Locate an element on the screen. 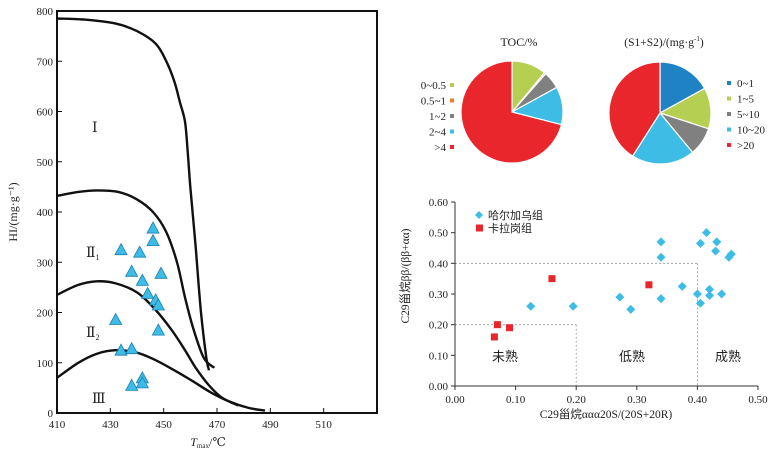  pie-legend-label: 1~2 is located at coordinates (437, 117).